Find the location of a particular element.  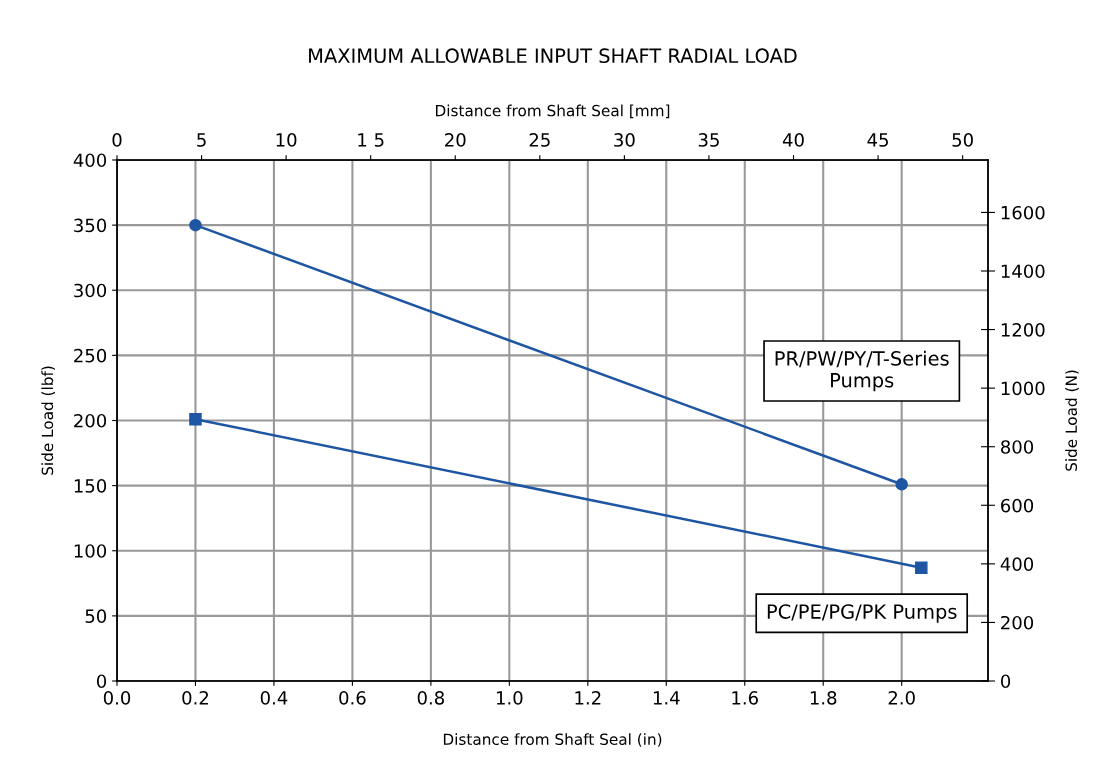

x-tick-label: 1.8 is located at coordinates (823, 698).